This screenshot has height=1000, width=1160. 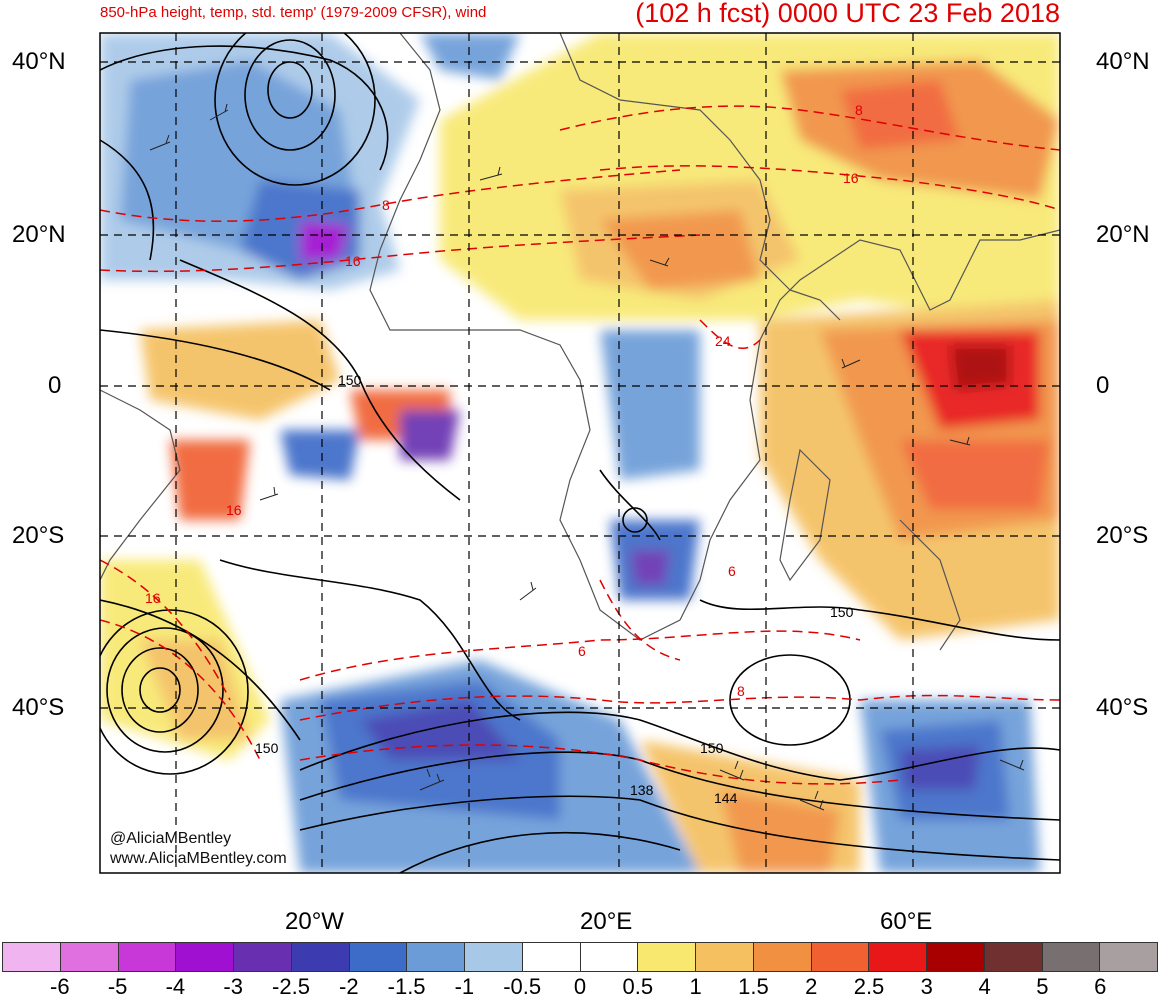 What do you see at coordinates (39, 234) in the screenshot?
I see `lat-label-20n-left: 20°N` at bounding box center [39, 234].